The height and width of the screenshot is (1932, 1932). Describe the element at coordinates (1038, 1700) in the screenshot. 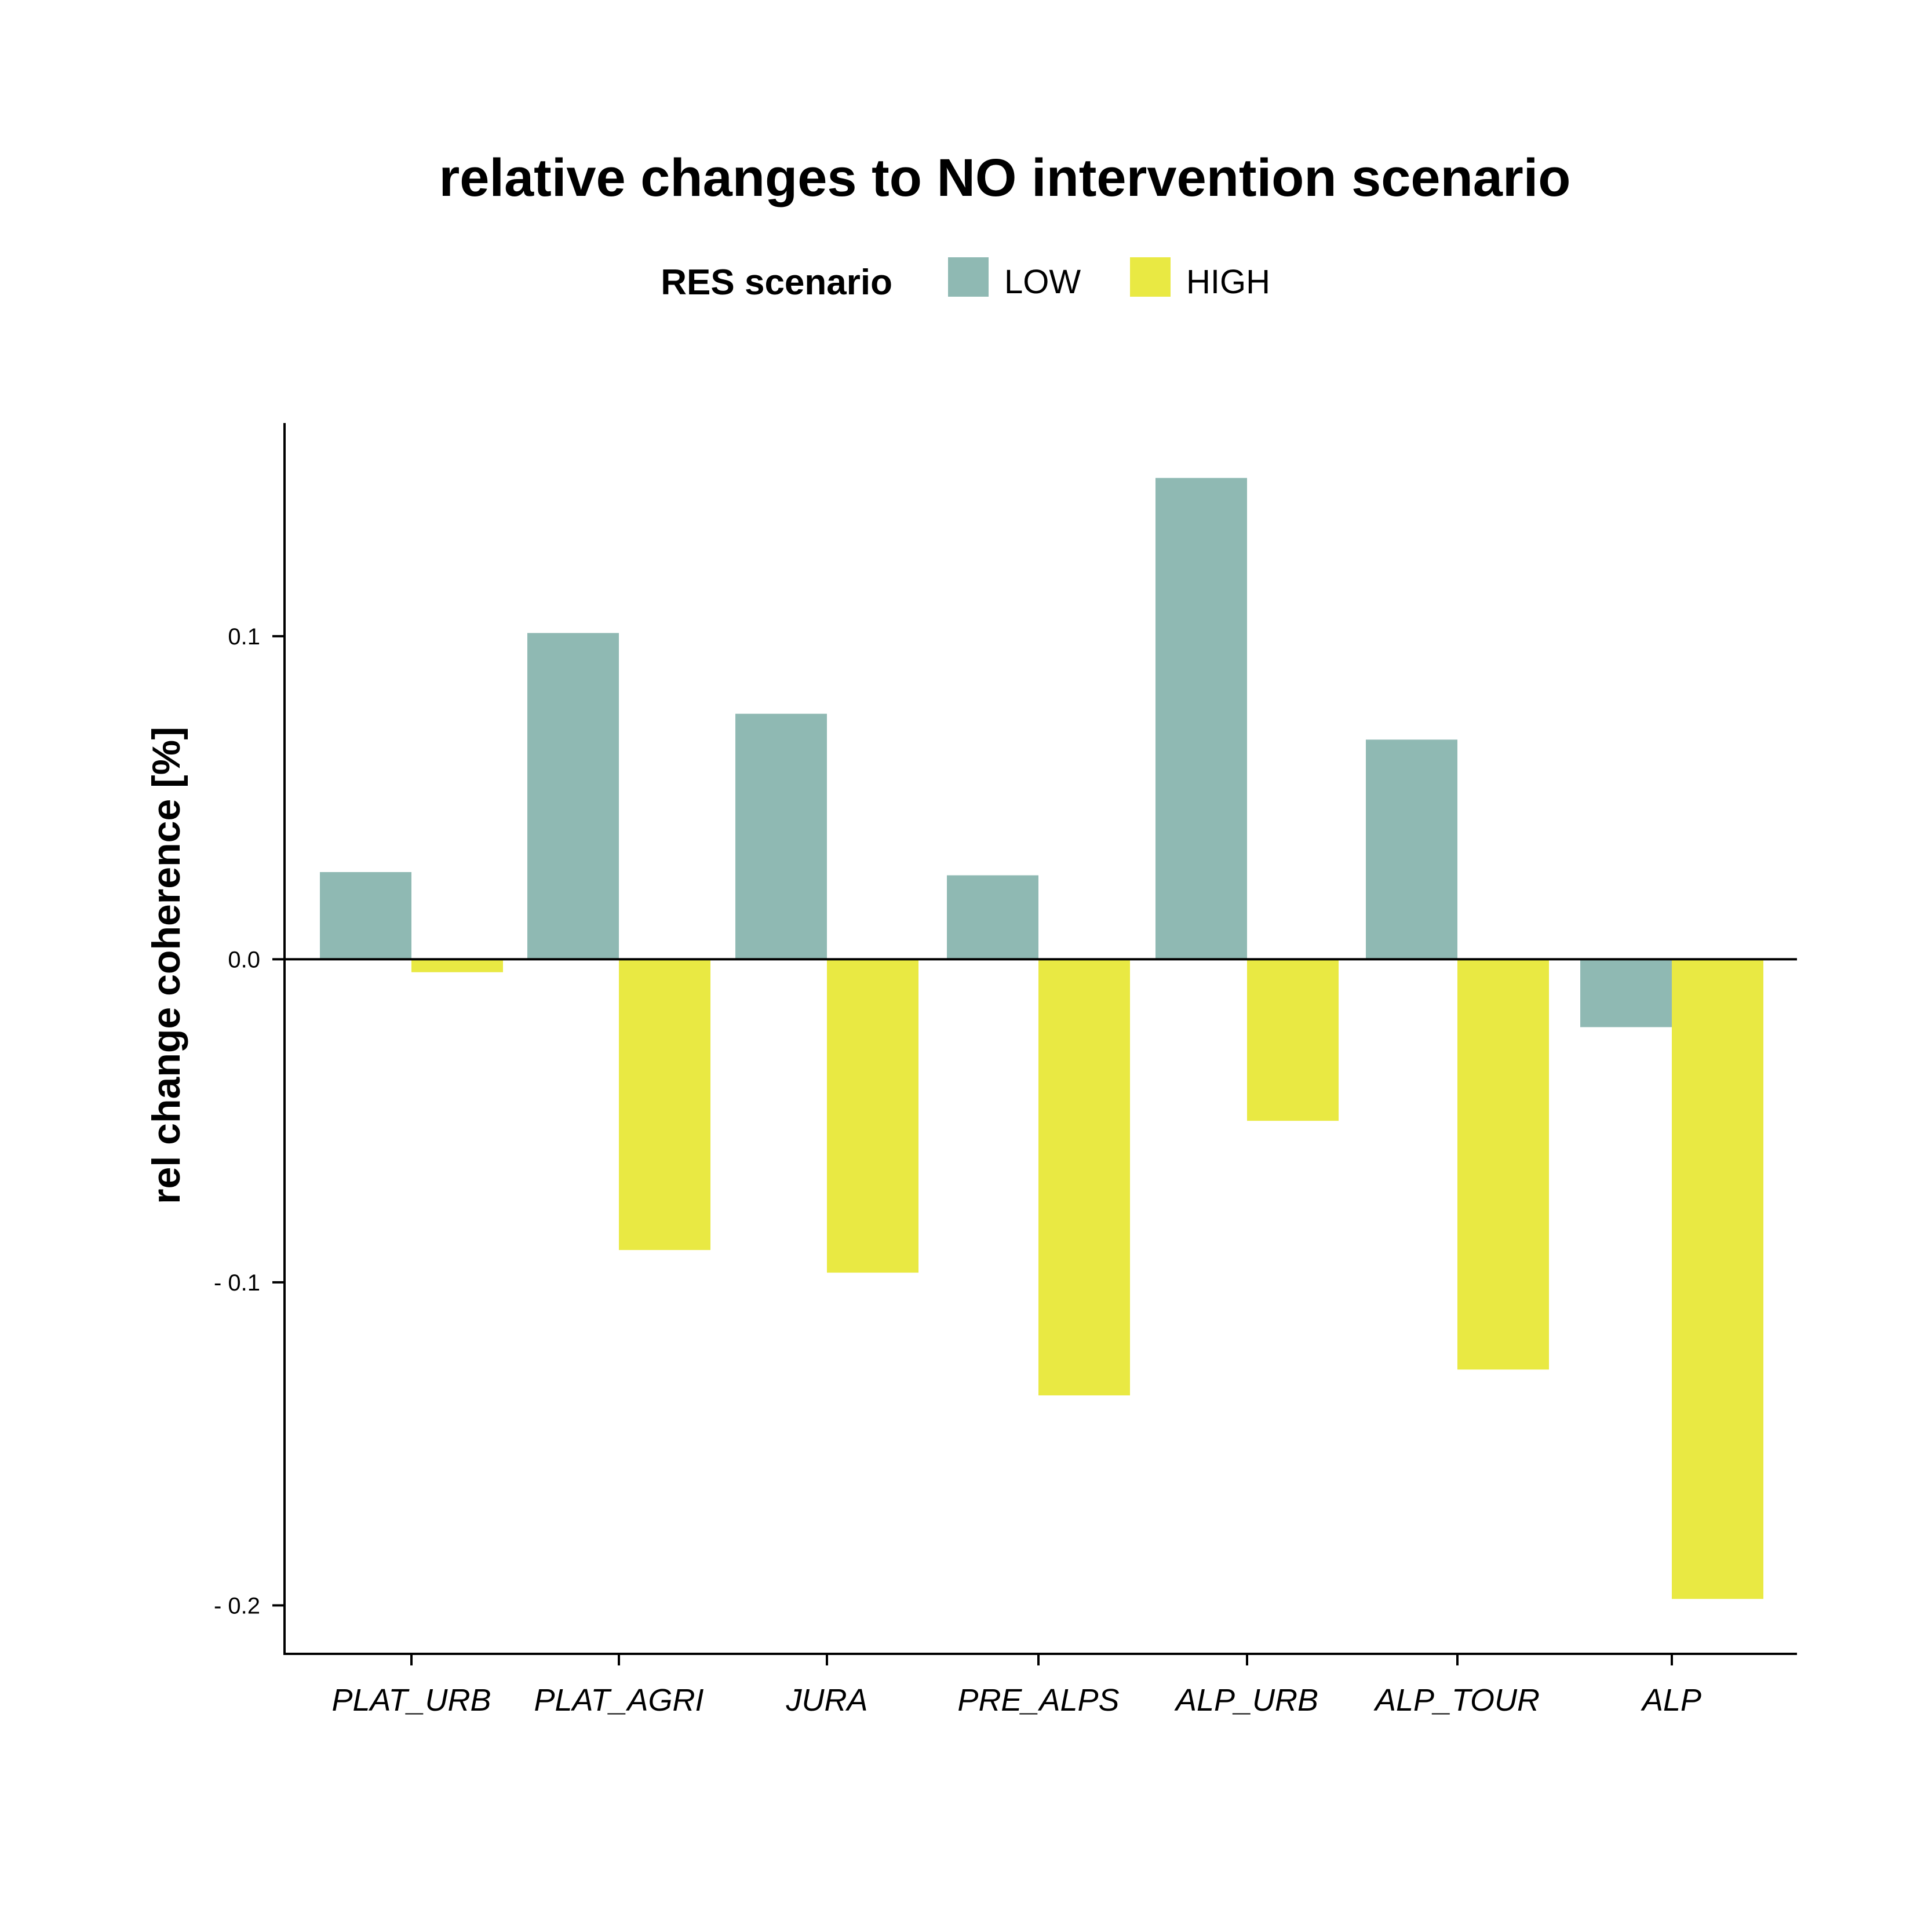

I see `x-tick-label: PRE_ALPS` at that location.